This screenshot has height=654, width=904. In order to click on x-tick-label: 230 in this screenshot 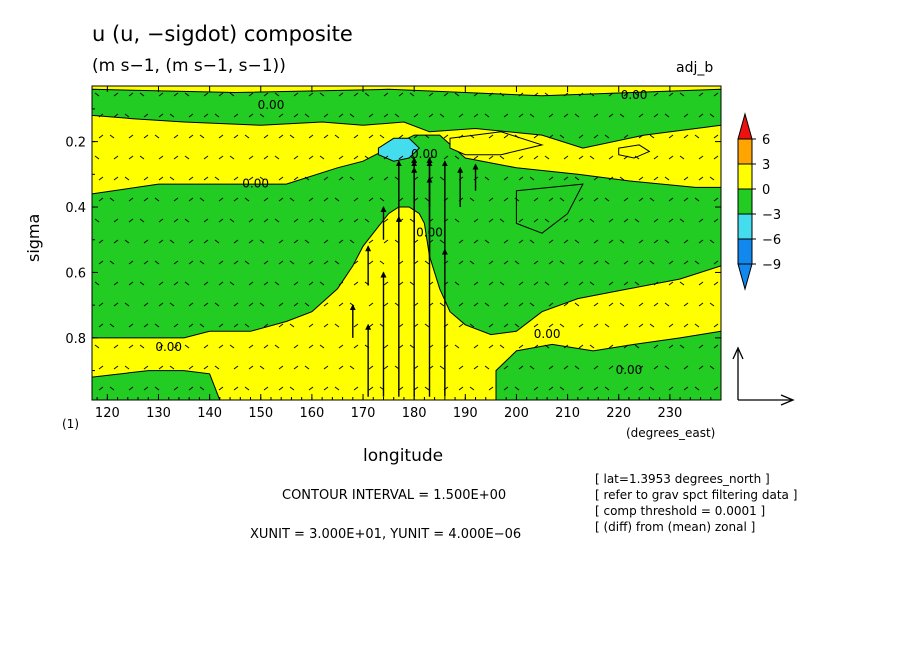, I will do `click(669, 413)`.